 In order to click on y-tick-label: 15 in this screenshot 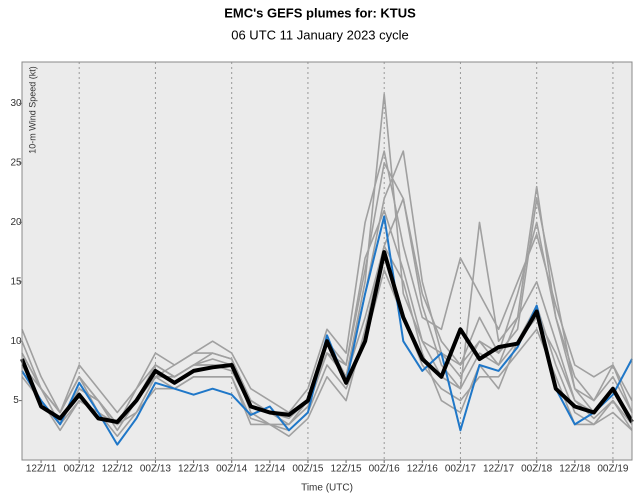, I will do `click(16, 281)`.